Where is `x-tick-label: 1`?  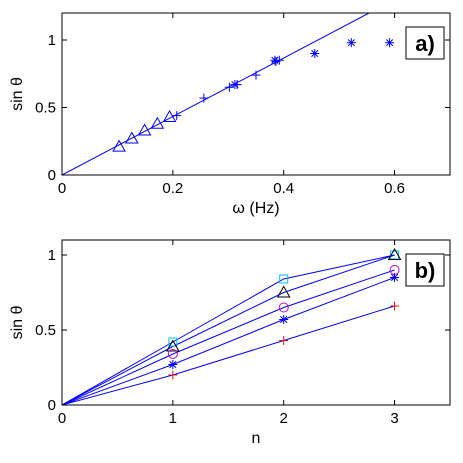
x-tick-label: 1 is located at coordinates (173, 418).